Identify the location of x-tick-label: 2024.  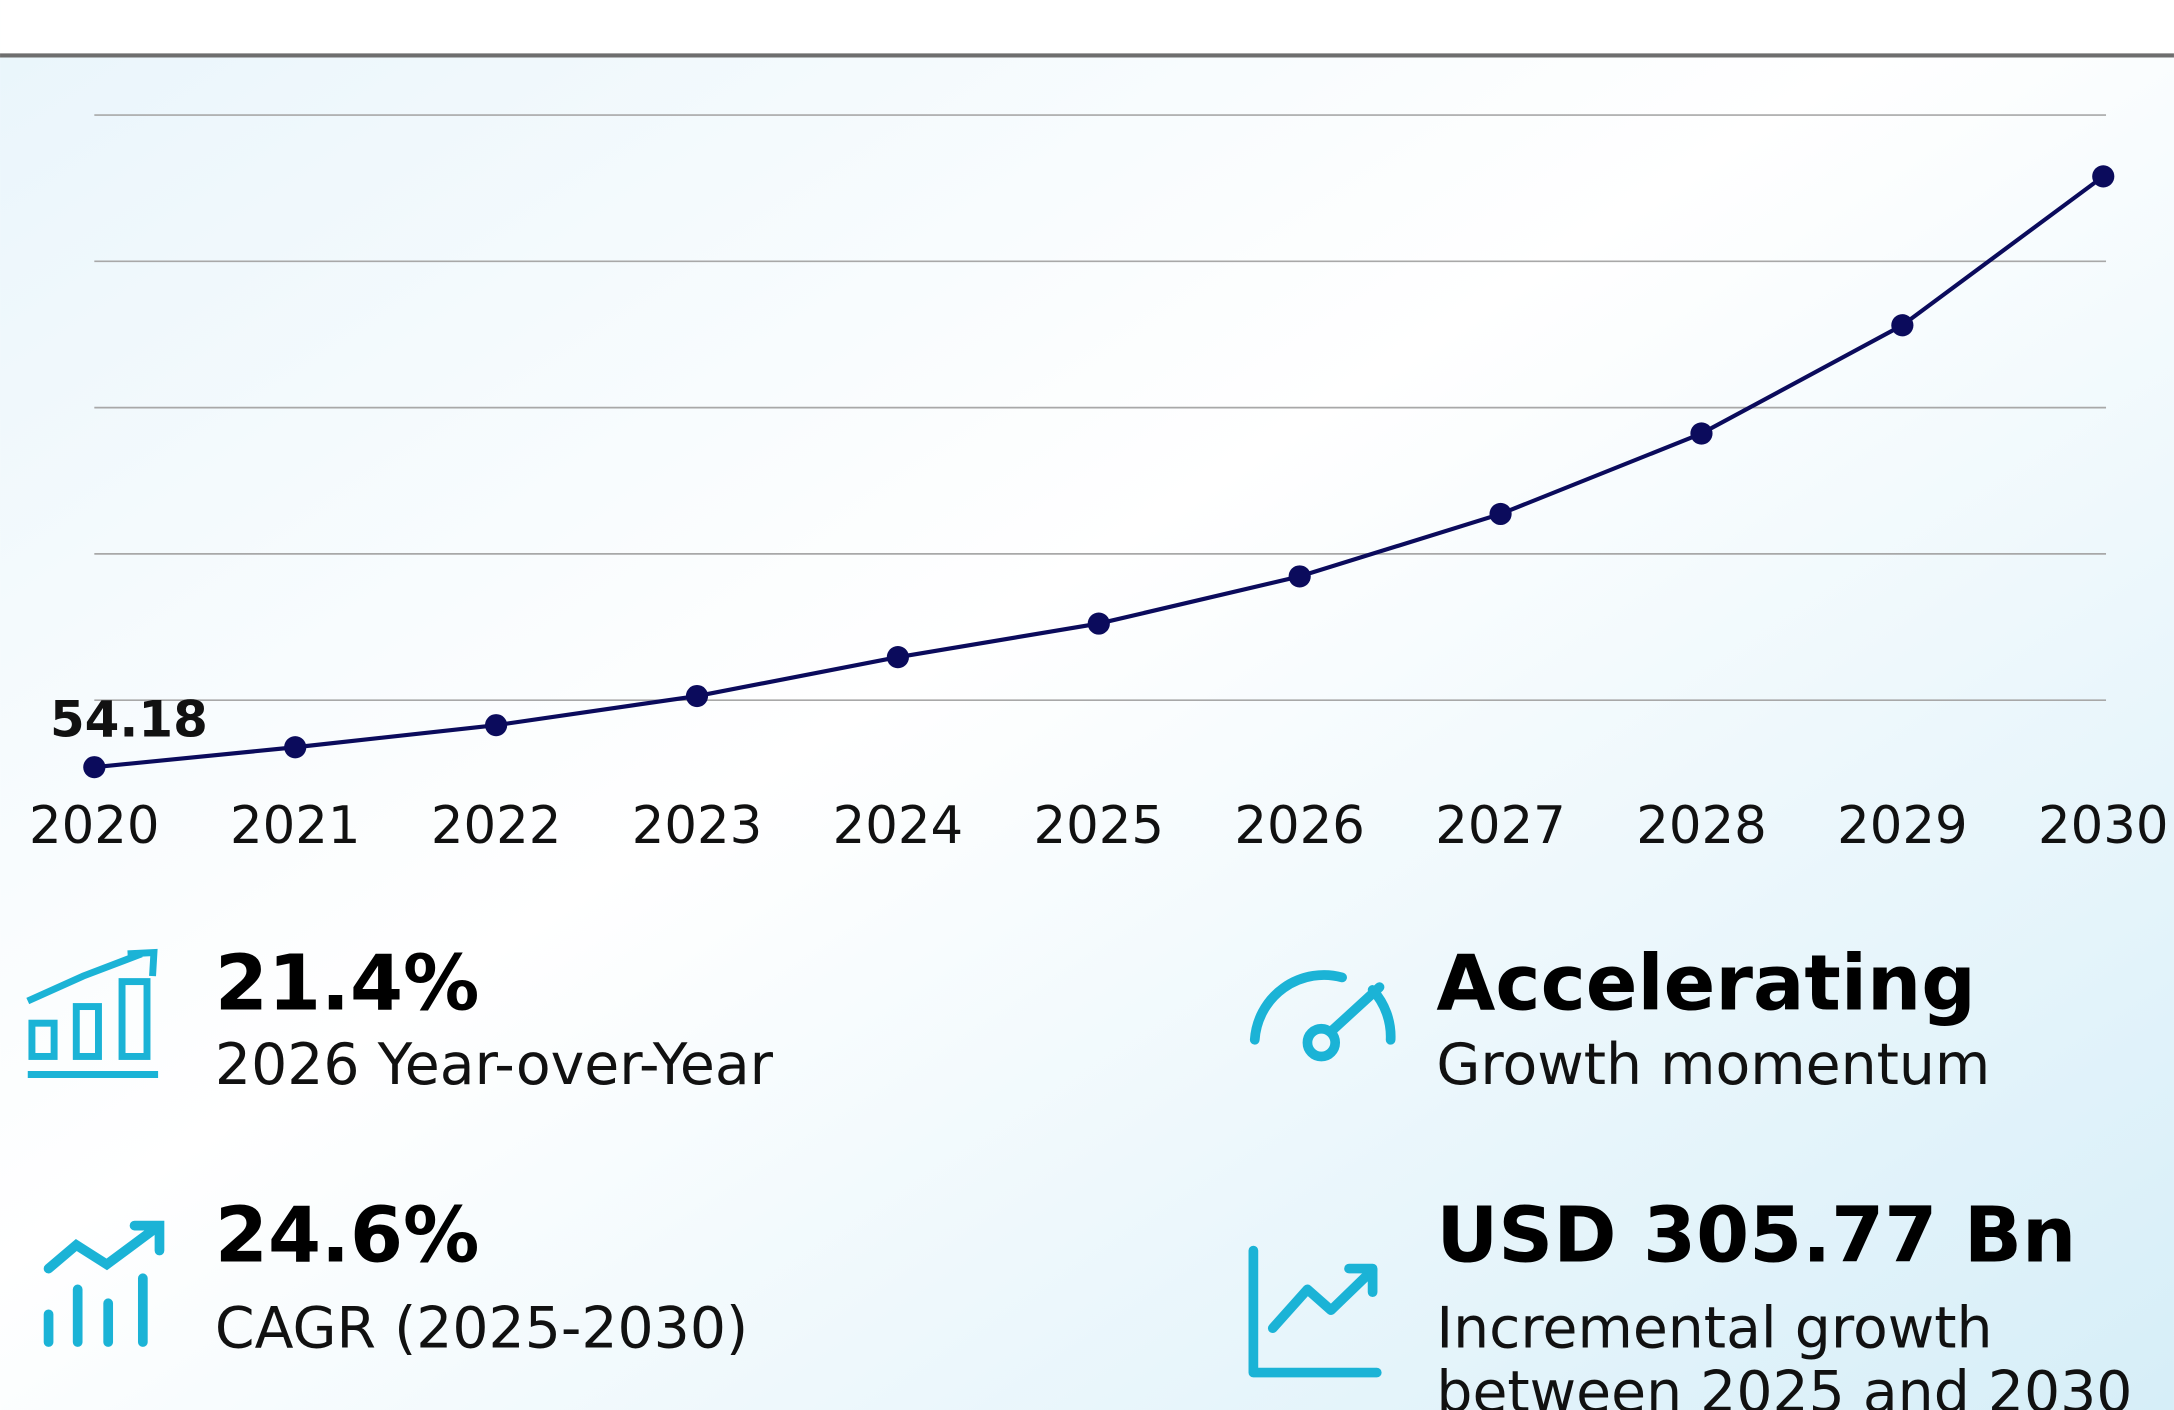
(898, 826).